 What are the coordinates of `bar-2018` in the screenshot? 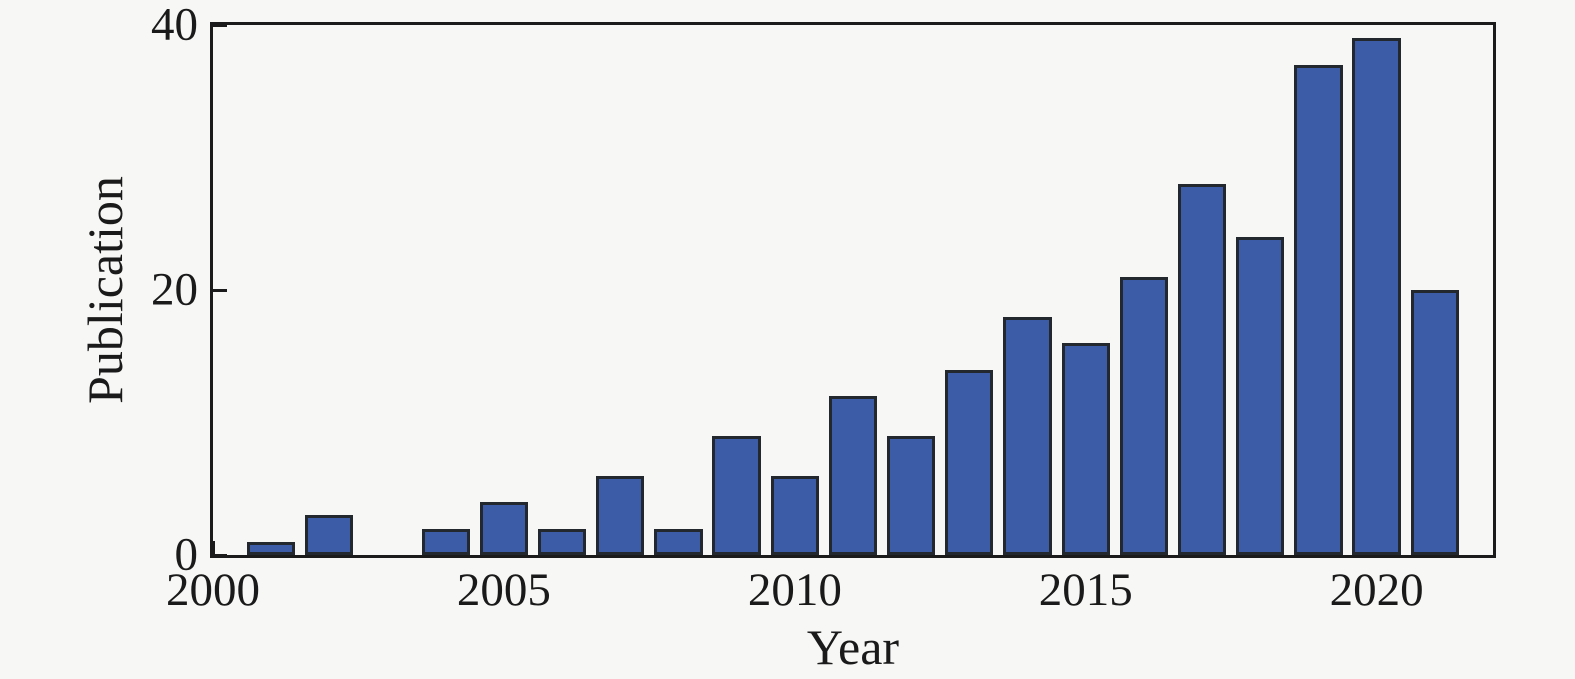 It's located at (1260, 396).